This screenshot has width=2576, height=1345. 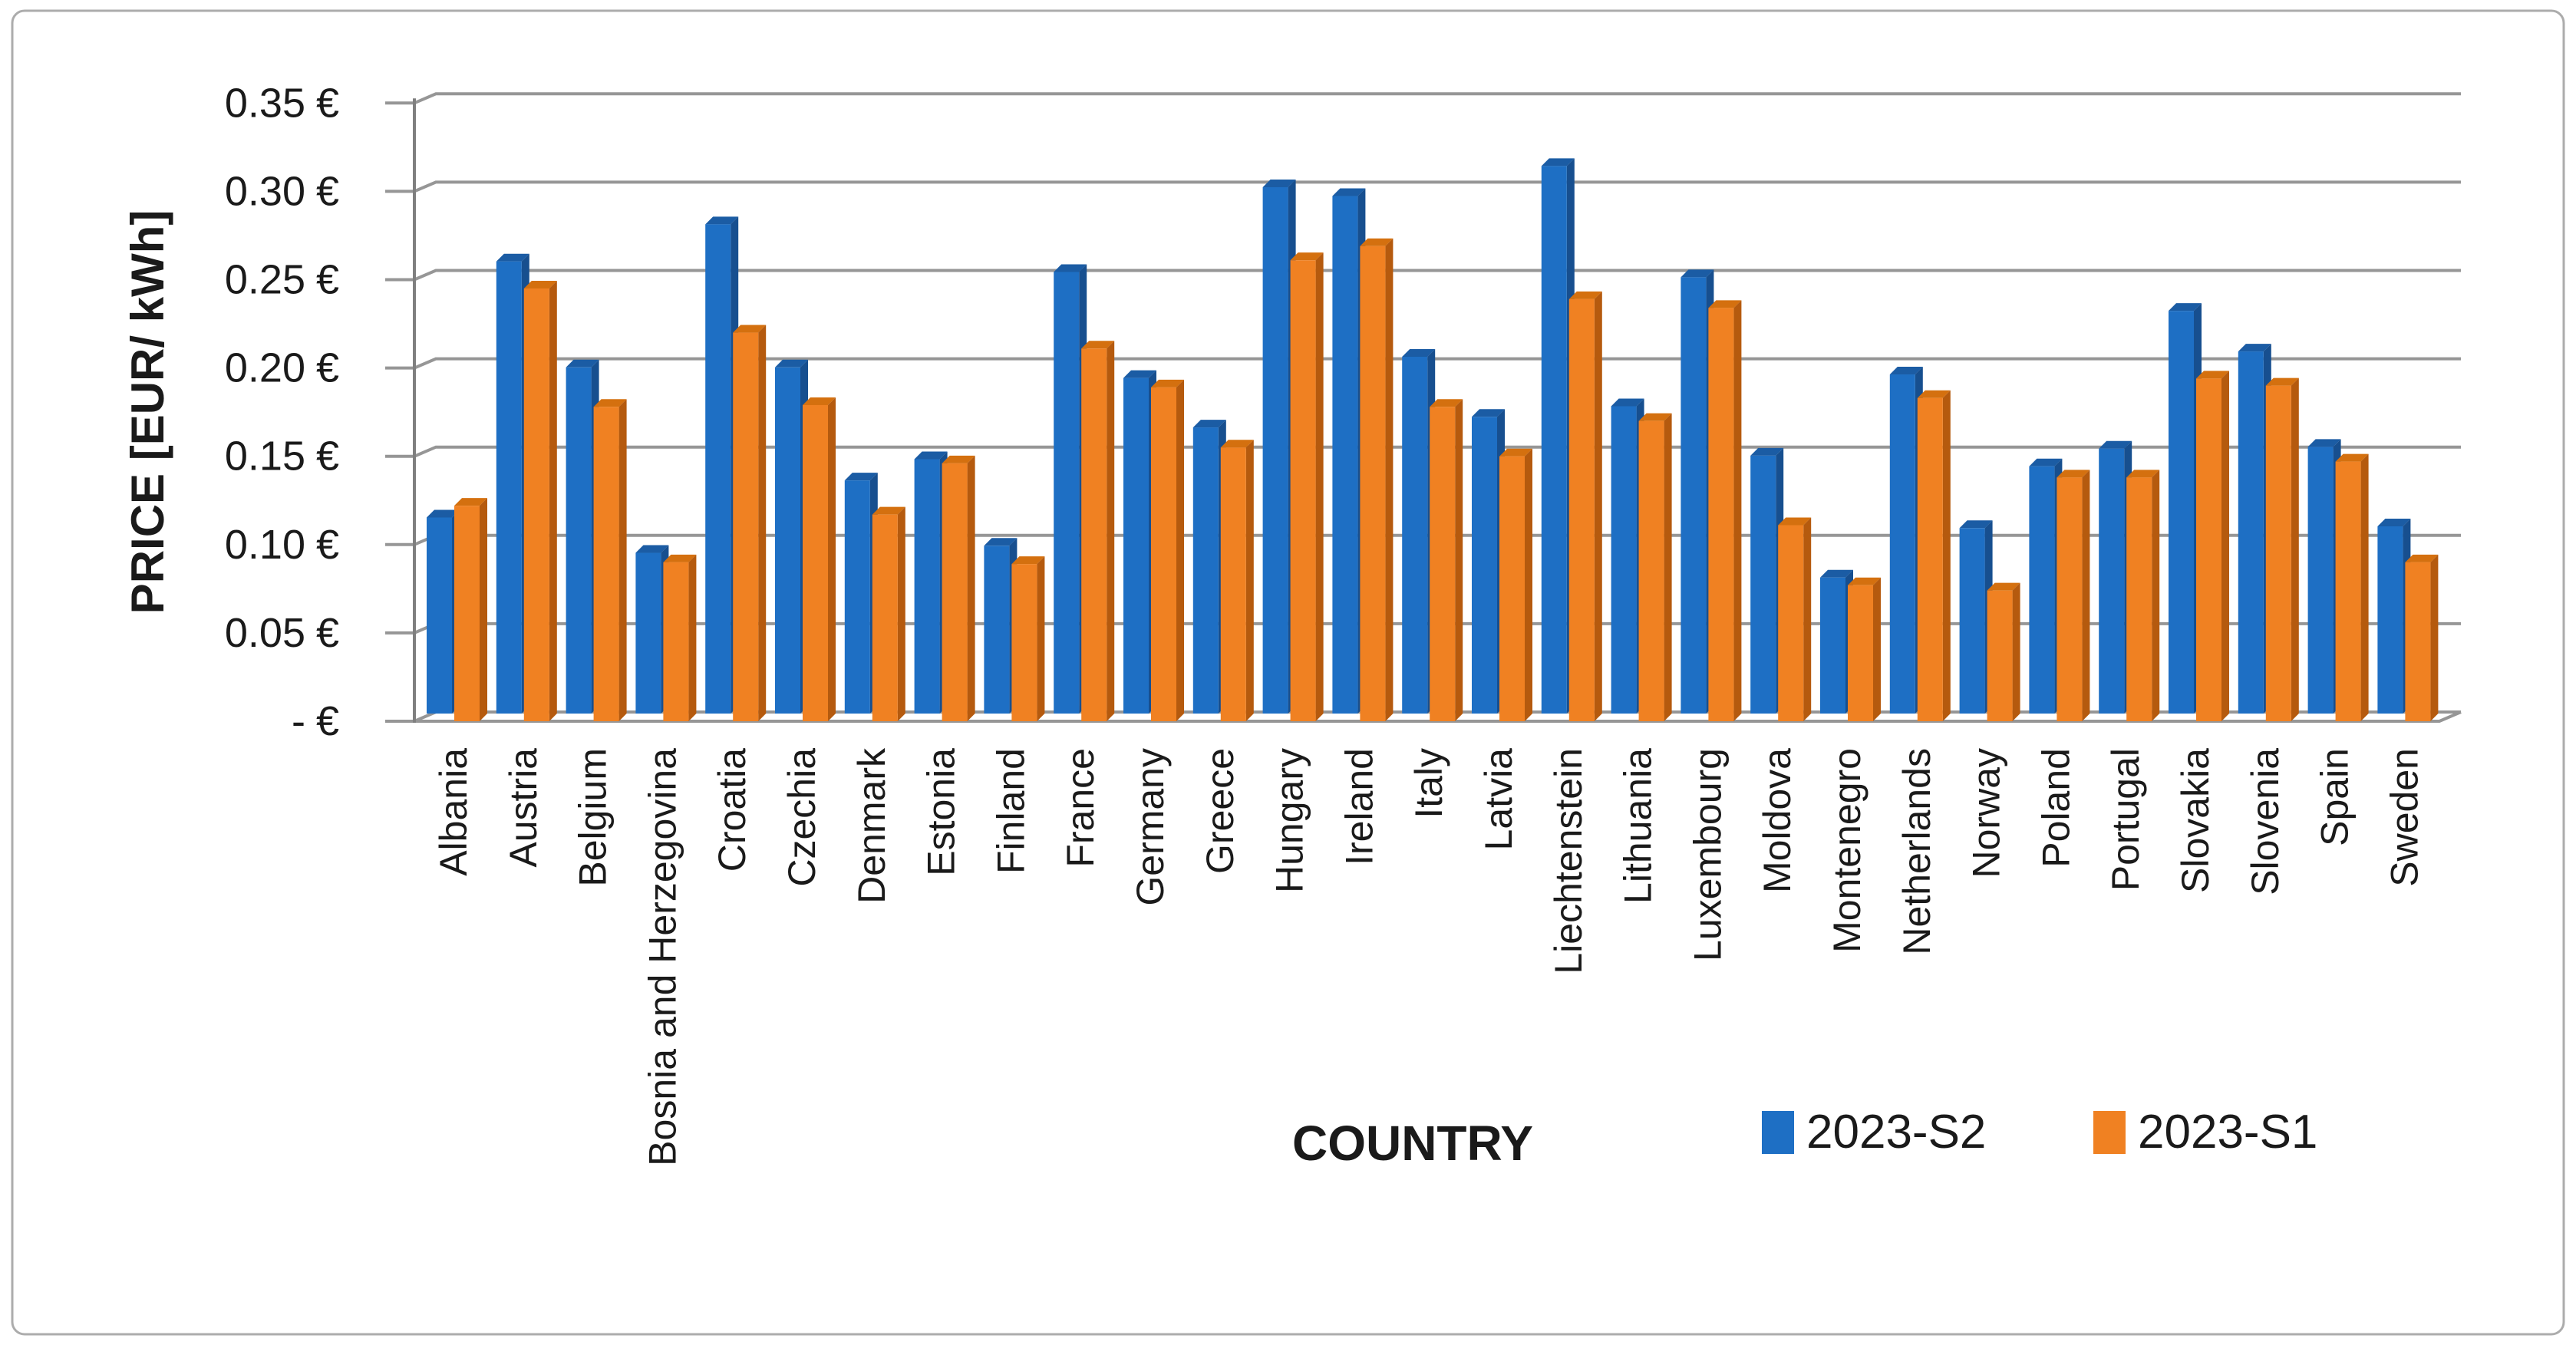 I want to click on category-label: Greece, so click(x=1220, y=811).